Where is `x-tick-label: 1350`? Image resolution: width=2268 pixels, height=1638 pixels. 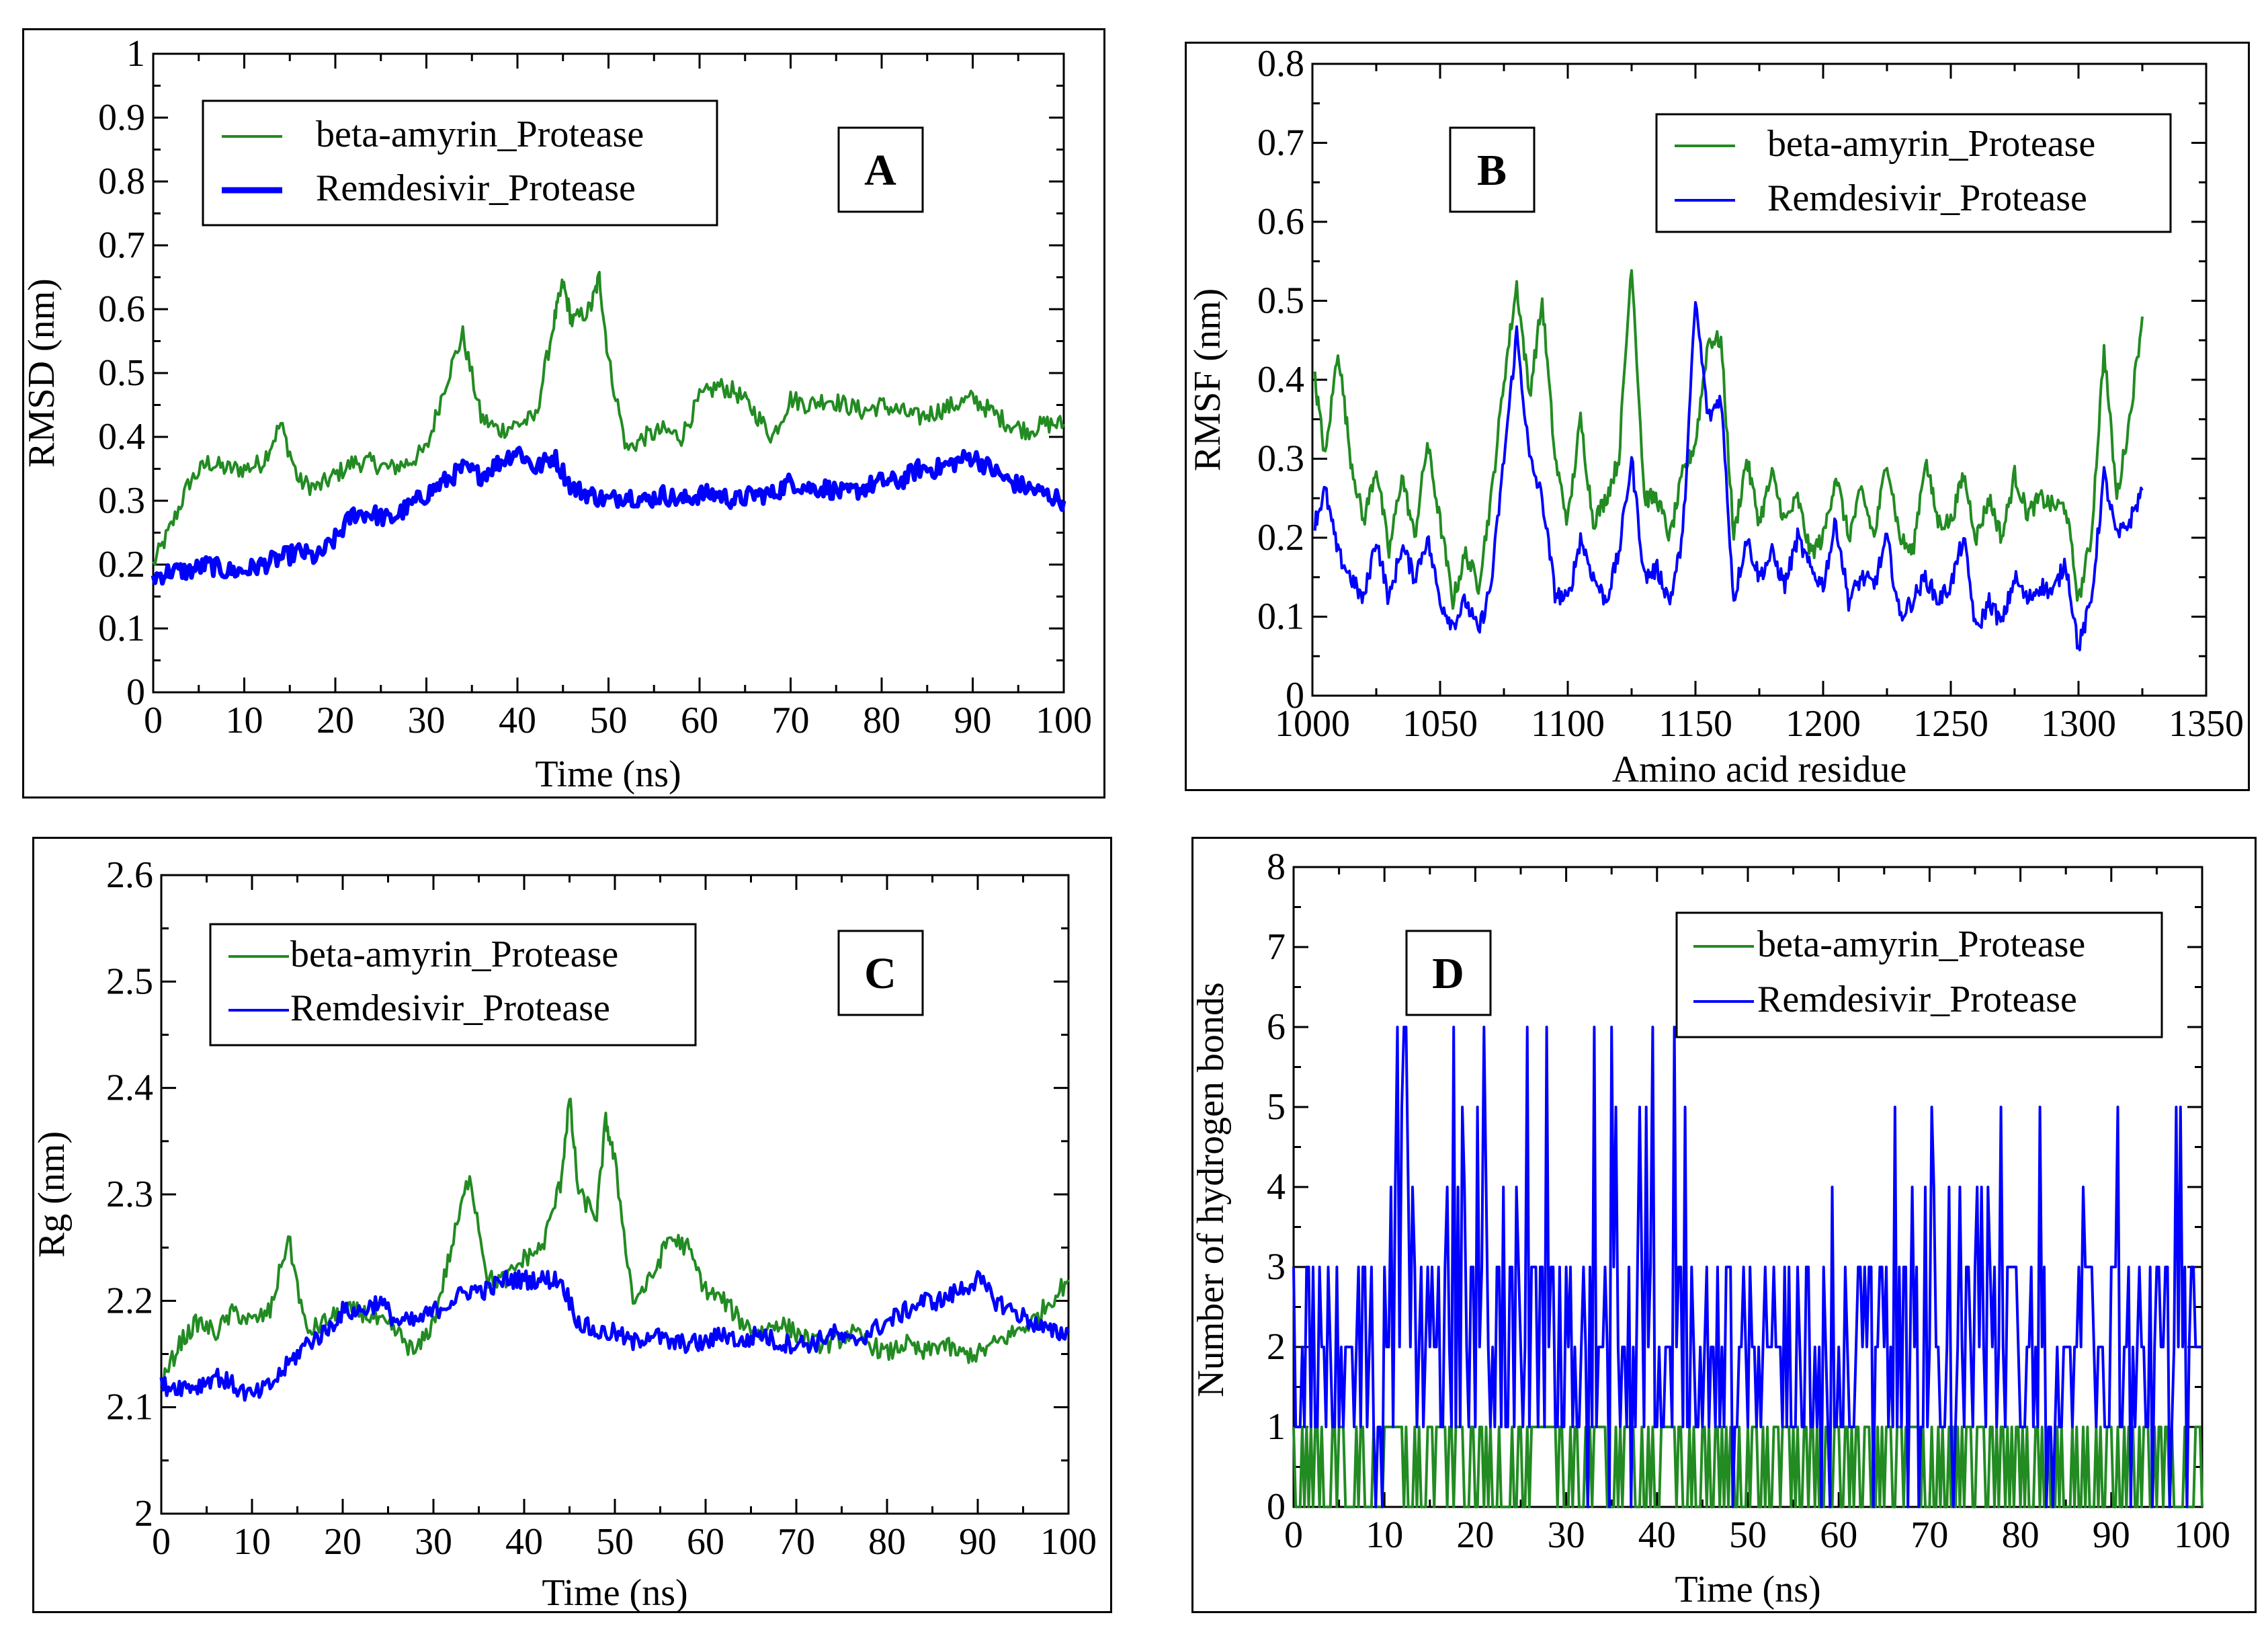
x-tick-label: 1350 is located at coordinates (2207, 724).